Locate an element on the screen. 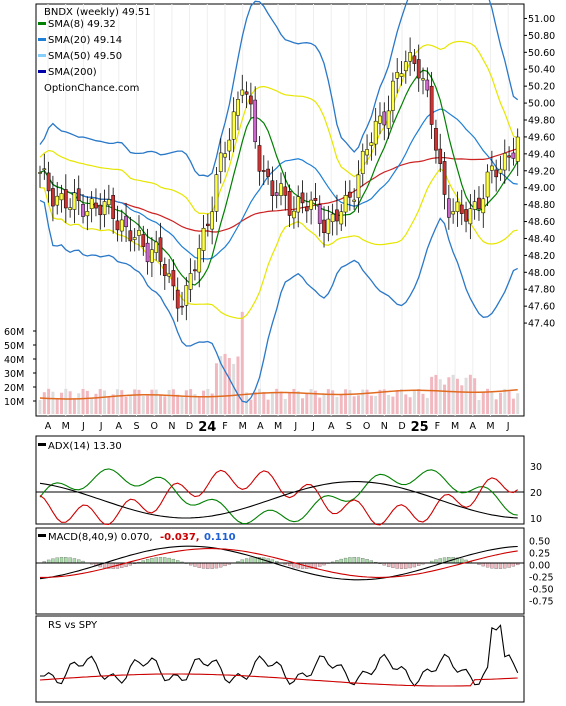 The width and height of the screenshot is (566, 706). volume-y-ticks: 60M 50M 40M 30M 20M 10M is located at coordinates (20, 367).